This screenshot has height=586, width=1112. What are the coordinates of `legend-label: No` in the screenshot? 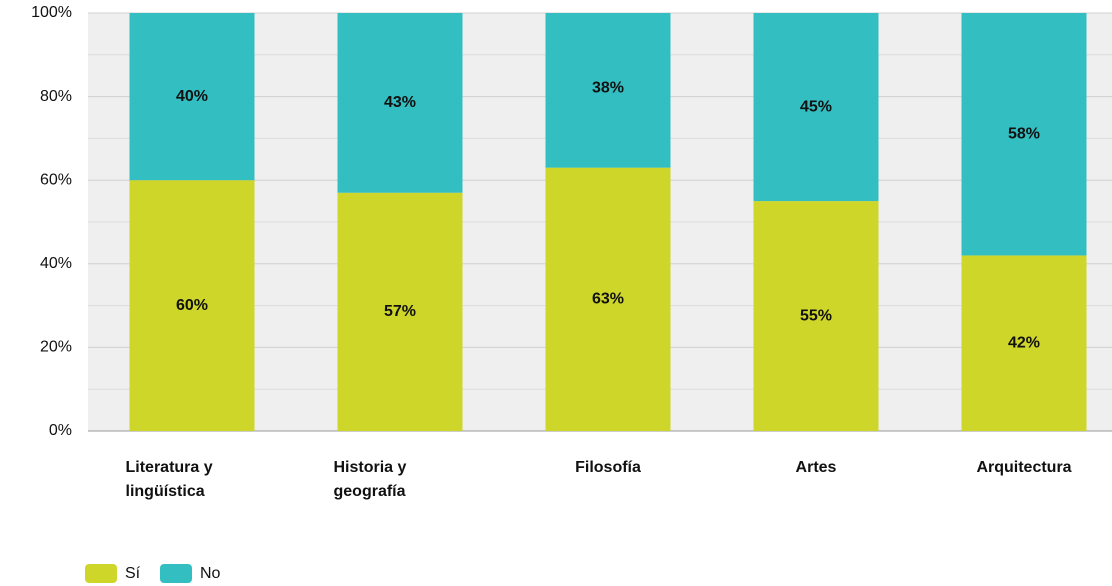 It's located at (210, 573).